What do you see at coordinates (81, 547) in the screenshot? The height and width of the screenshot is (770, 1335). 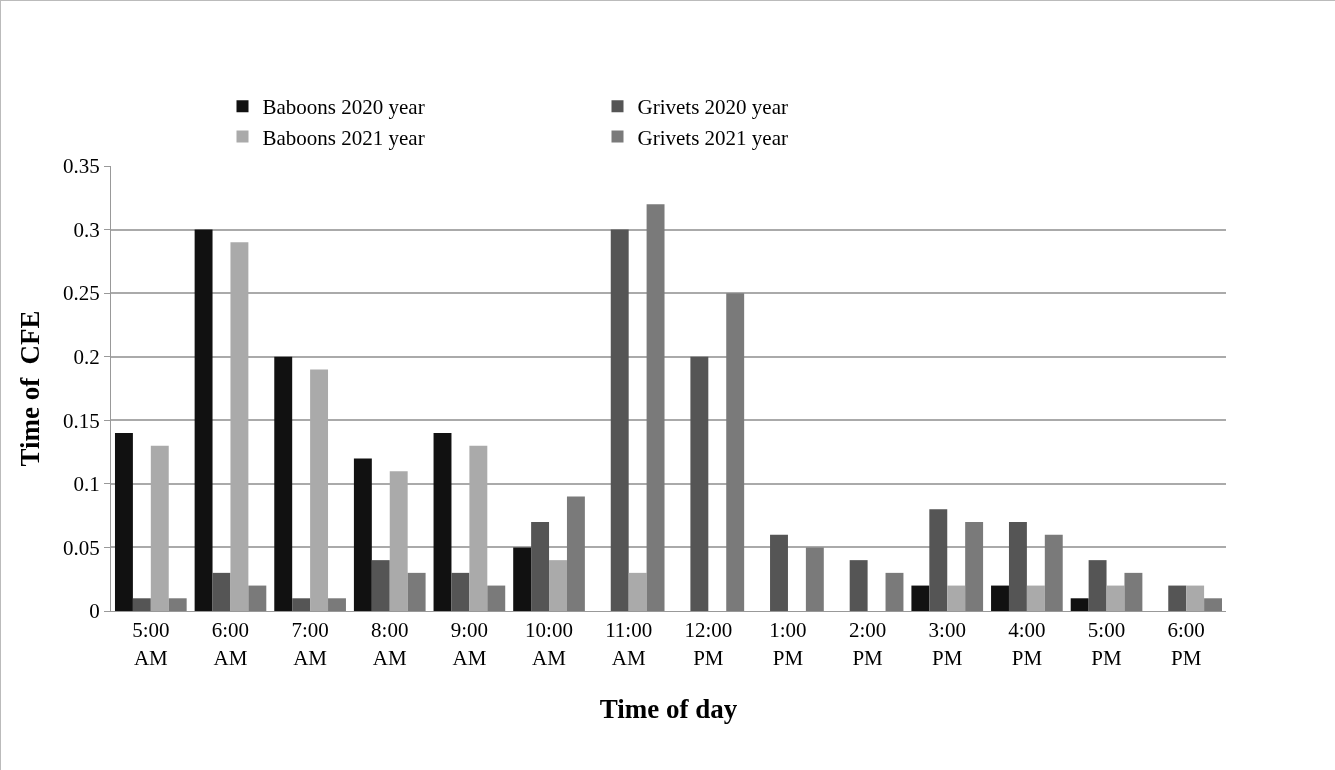 I see `y-tick-label: 0.05` at bounding box center [81, 547].